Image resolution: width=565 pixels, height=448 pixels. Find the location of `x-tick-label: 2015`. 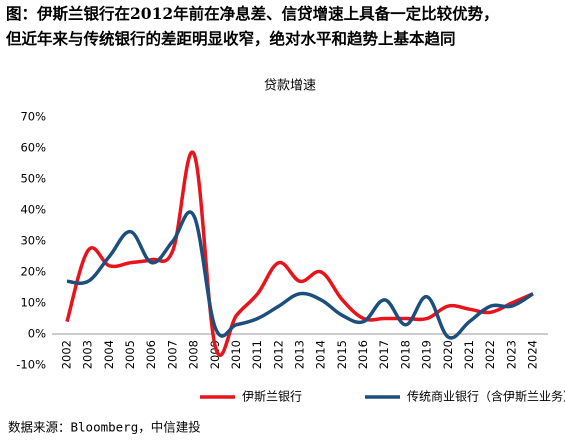

x-tick-label: 2015 is located at coordinates (342, 354).